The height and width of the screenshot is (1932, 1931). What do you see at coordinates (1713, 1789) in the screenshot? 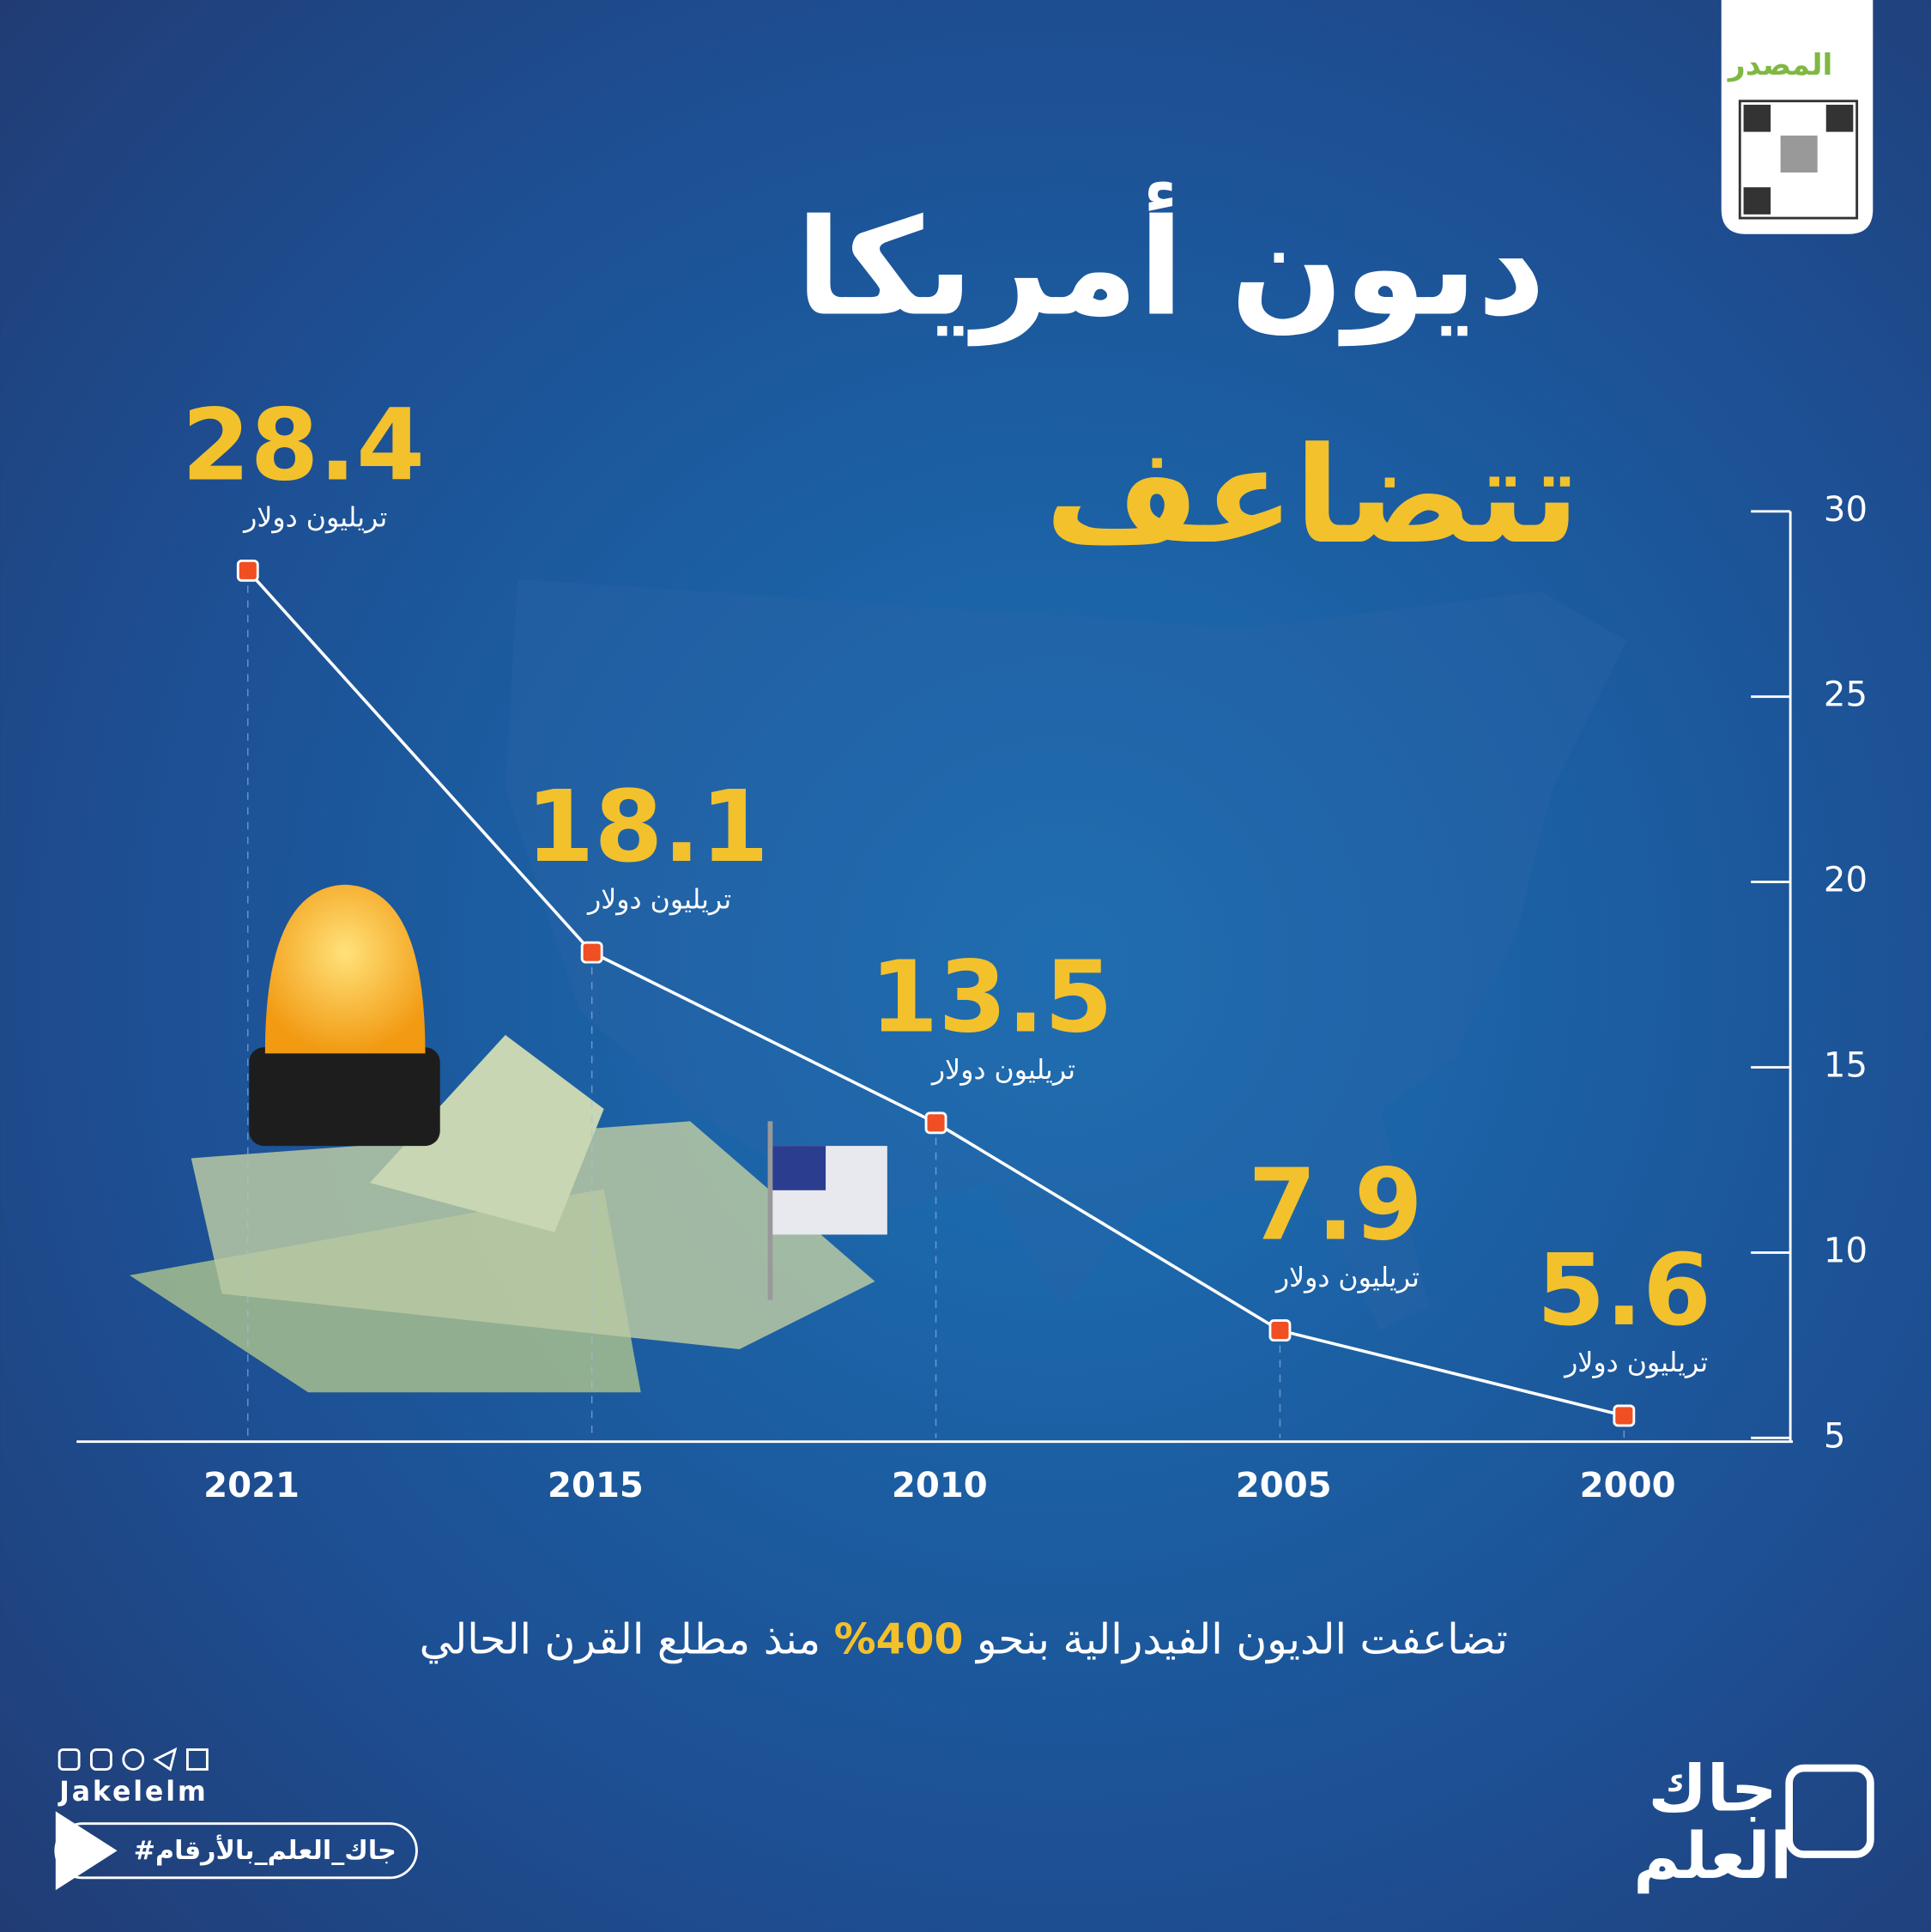
I see `brand-logo: جاك` at bounding box center [1713, 1789].